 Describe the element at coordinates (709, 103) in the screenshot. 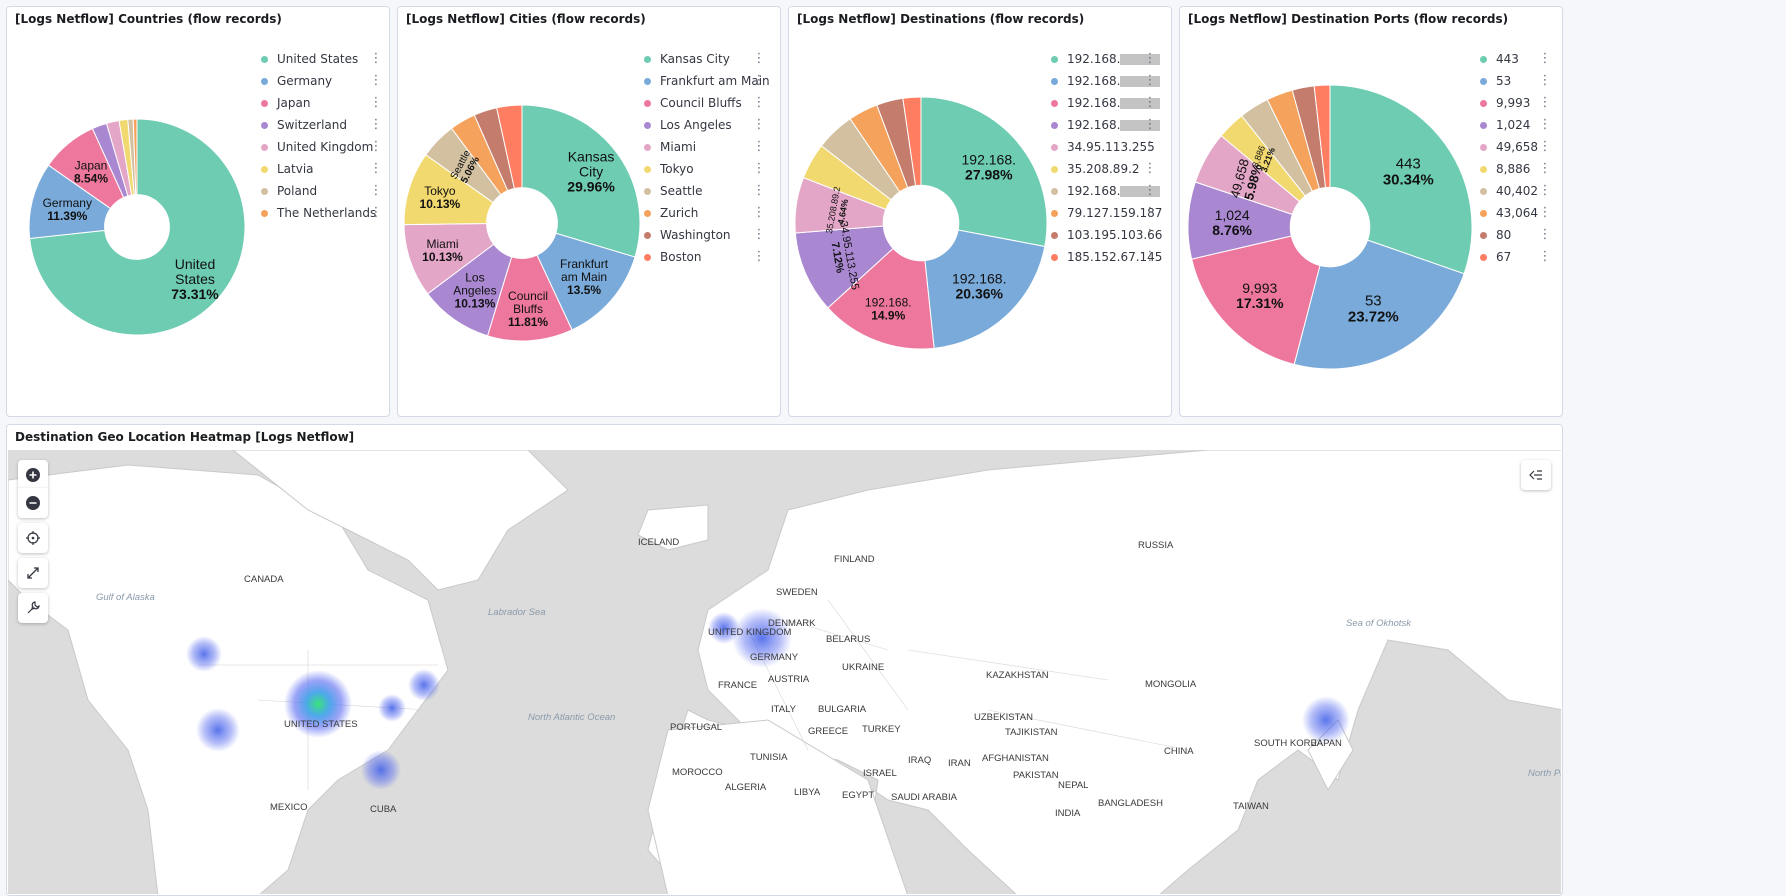

I see `legend-item: Council Bluffs ⋮` at that location.